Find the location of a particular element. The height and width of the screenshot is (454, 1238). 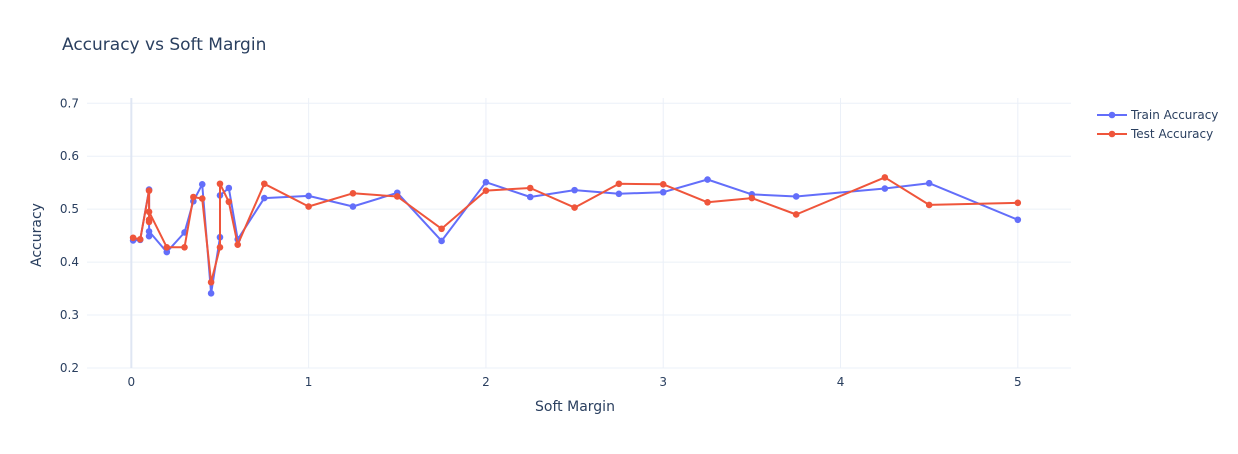

y-tick-label: 0.3 is located at coordinates (69, 315).